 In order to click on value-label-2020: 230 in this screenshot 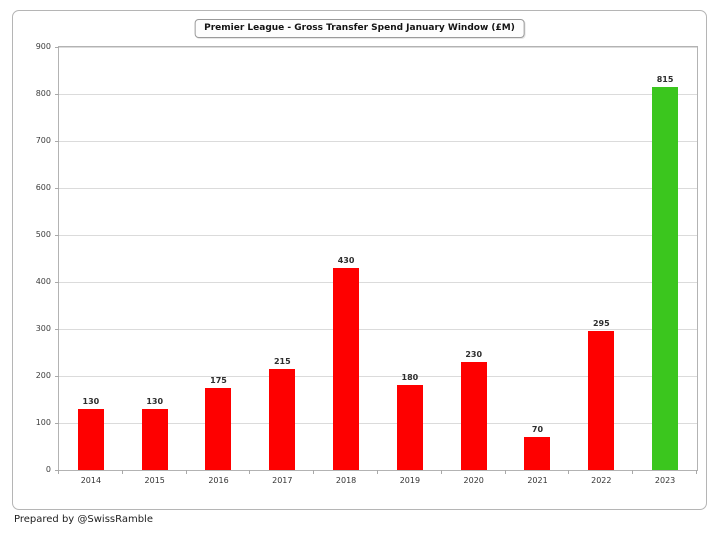, I will do `click(474, 354)`.